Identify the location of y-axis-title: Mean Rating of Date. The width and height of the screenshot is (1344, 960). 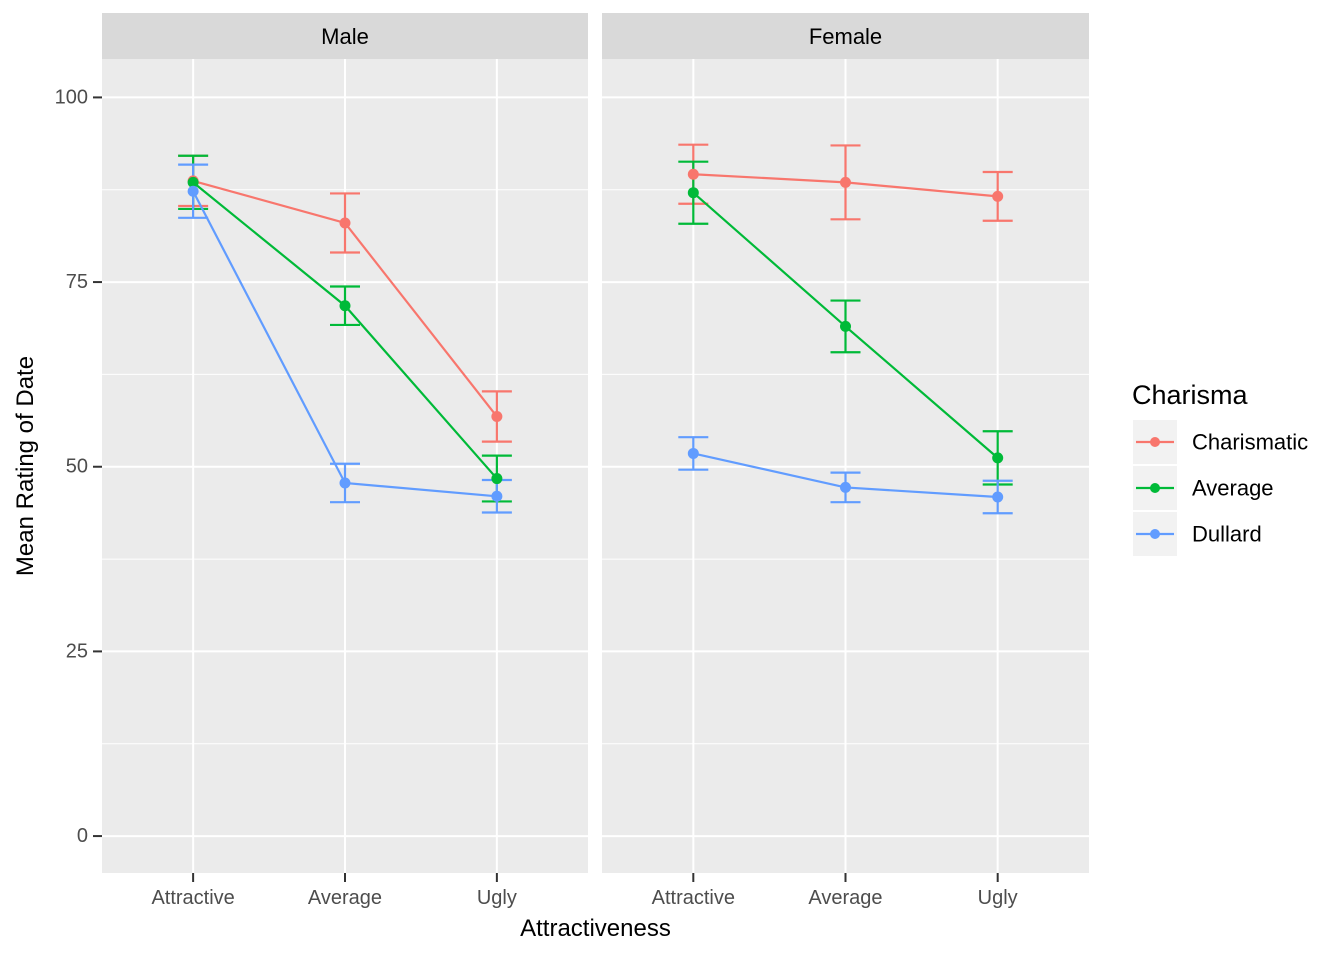
(25, 466).